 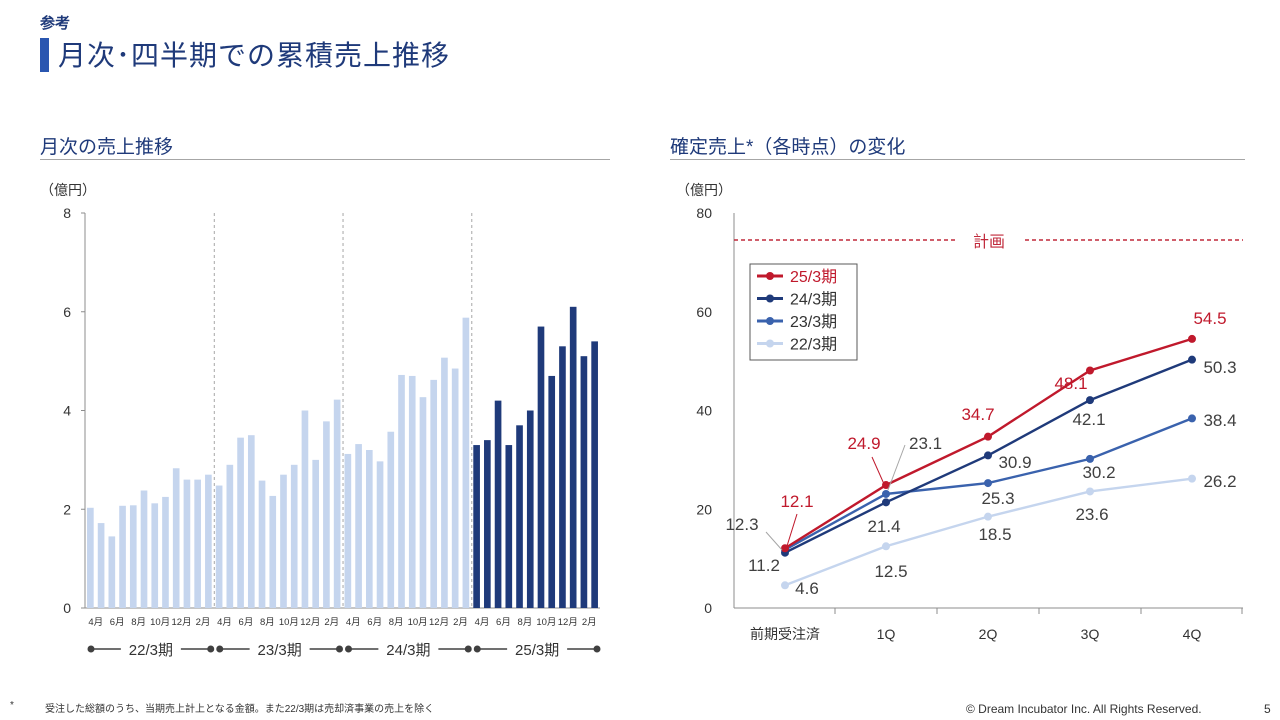 What do you see at coordinates (741, 524) in the screenshot?
I see `data-label: 12.3` at bounding box center [741, 524].